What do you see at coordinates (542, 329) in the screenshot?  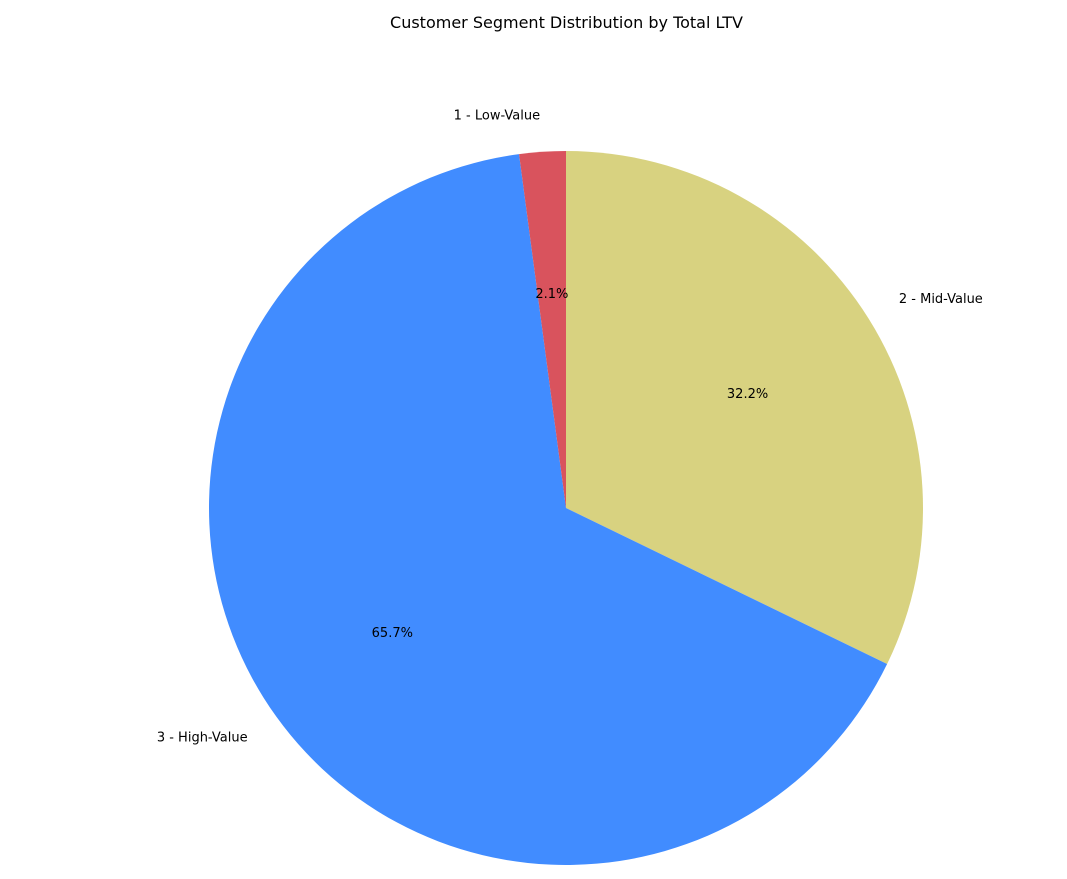 I see `pie-slice-1-low-value` at bounding box center [542, 329].